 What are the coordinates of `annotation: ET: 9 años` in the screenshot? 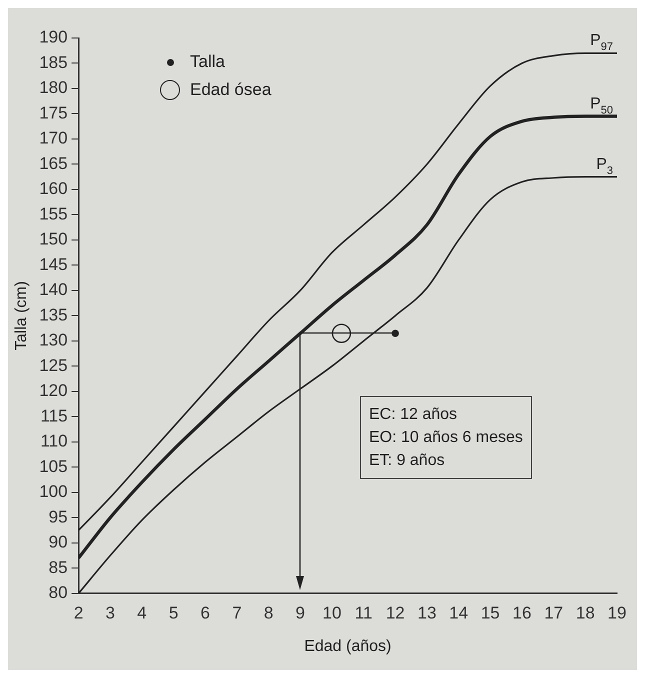 It's located at (407, 461).